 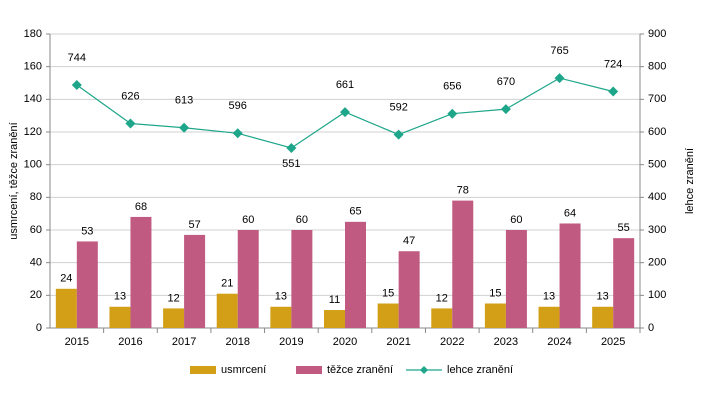 I want to click on x-tick-label: 2018, so click(x=237, y=342).